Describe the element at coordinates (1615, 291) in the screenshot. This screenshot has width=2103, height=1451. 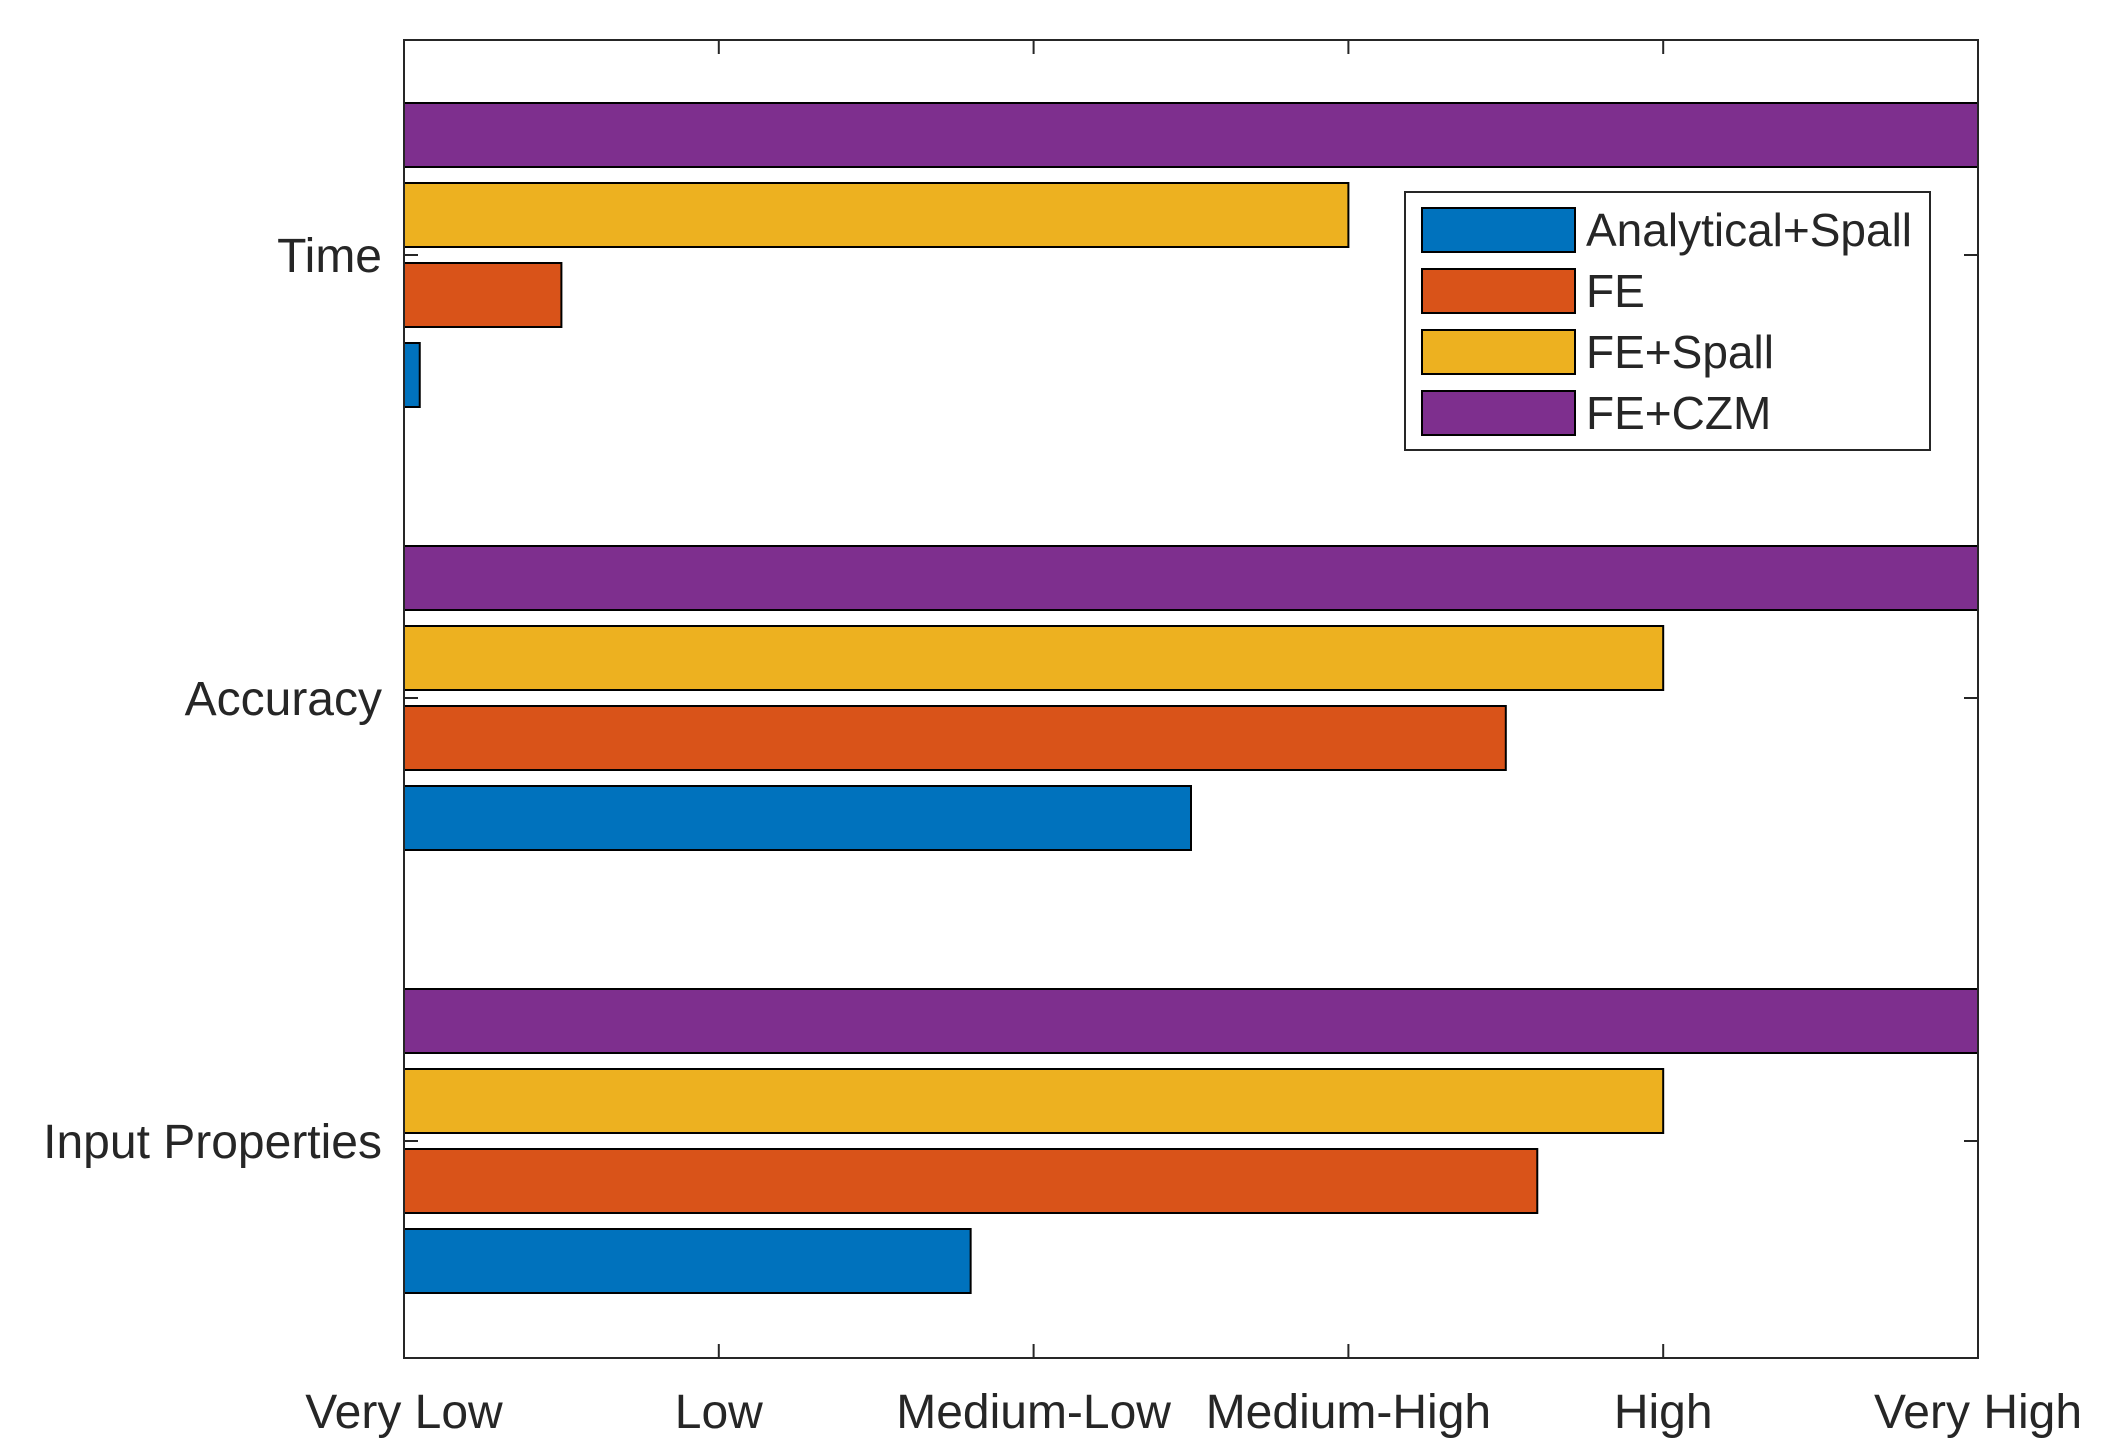
I see `legend-label: FE` at that location.